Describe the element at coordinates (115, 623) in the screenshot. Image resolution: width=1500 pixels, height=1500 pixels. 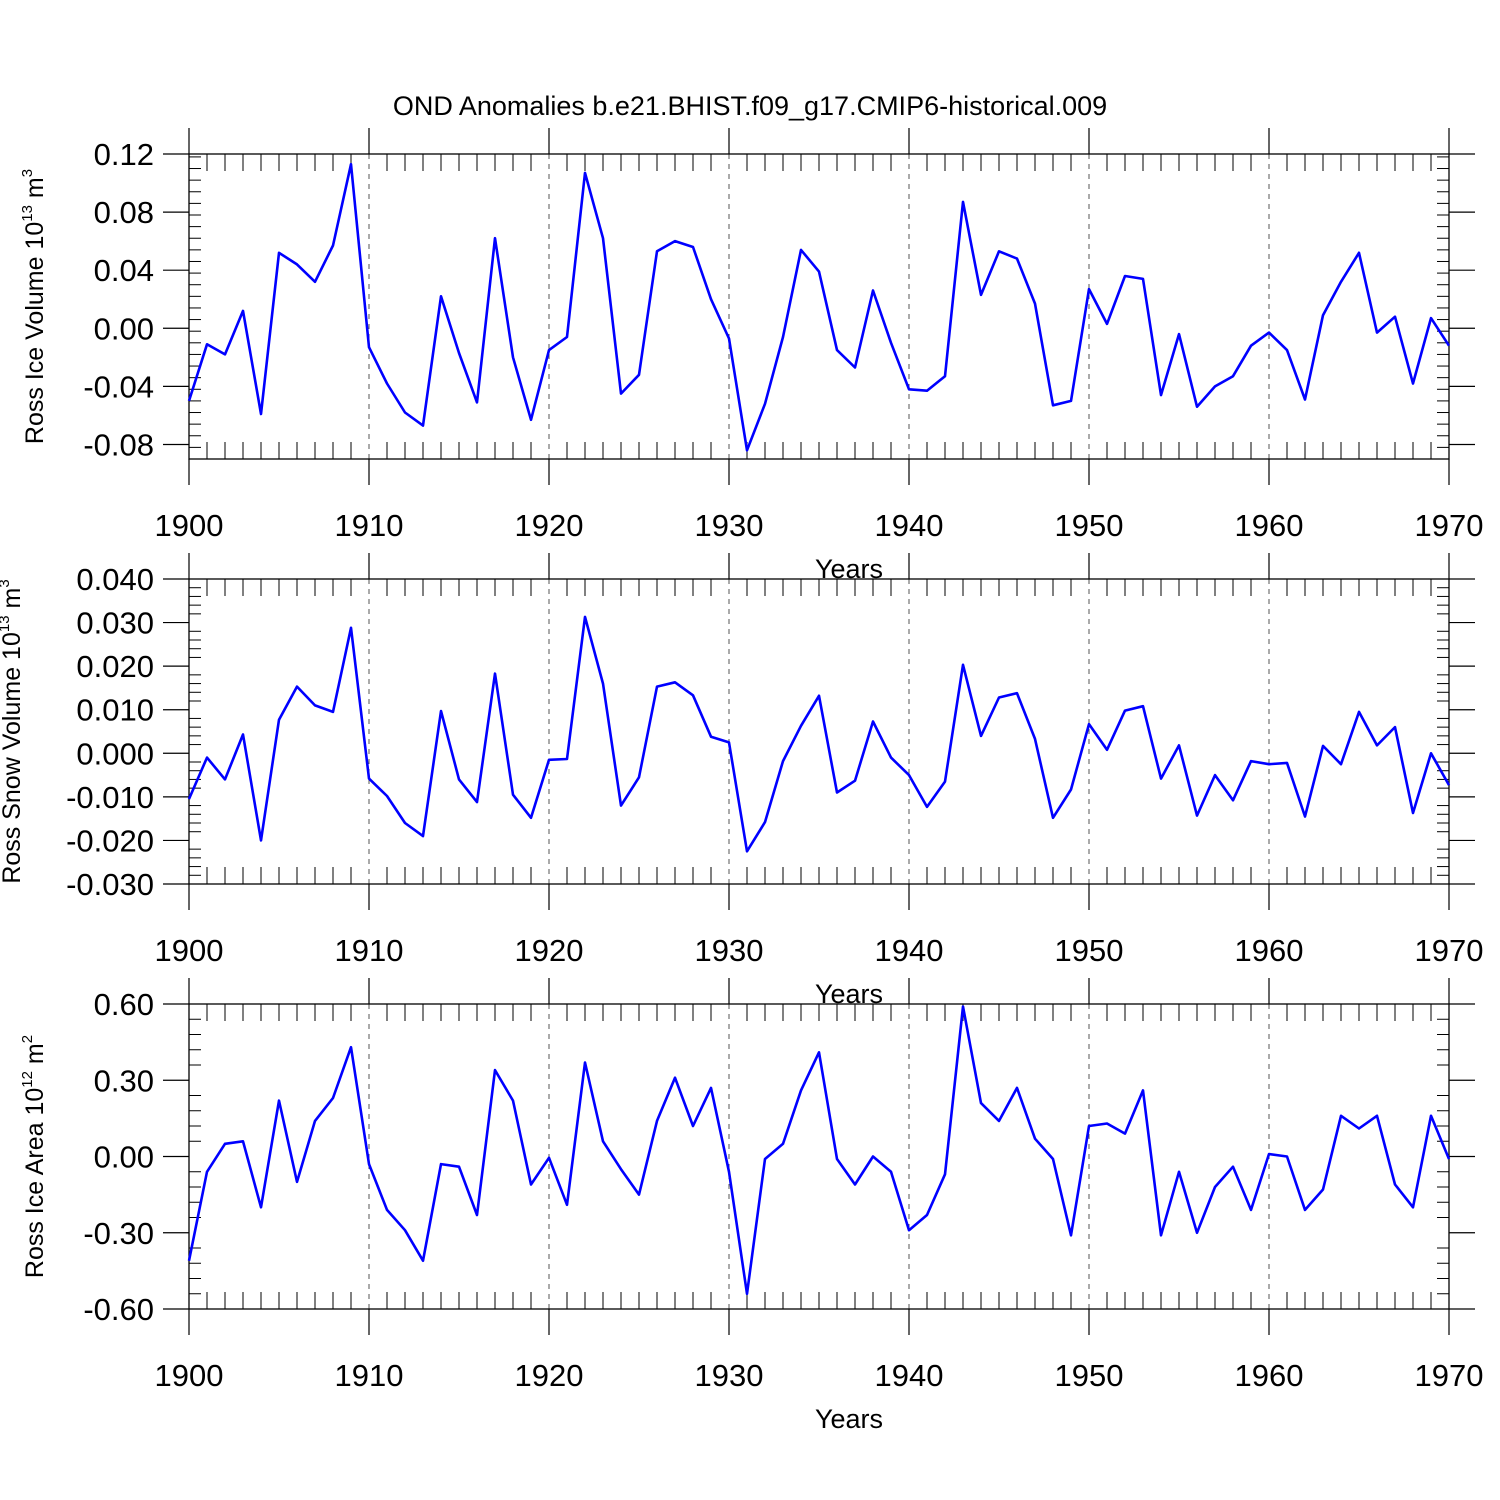
I see `y-tick-label: 0.030` at that location.